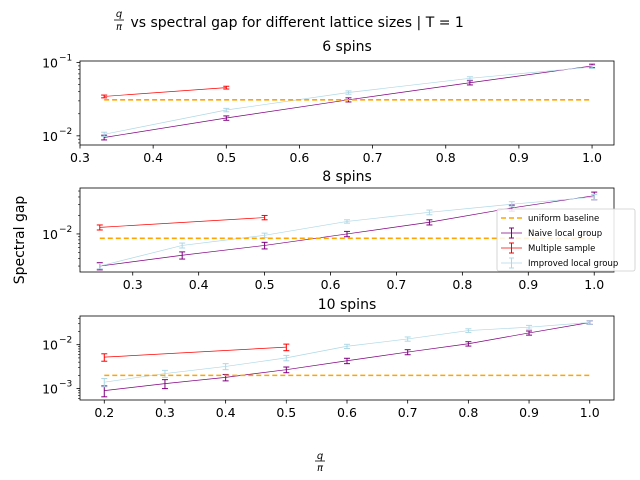  I want to click on suptitle-fraction-denominator: π, so click(119, 27).